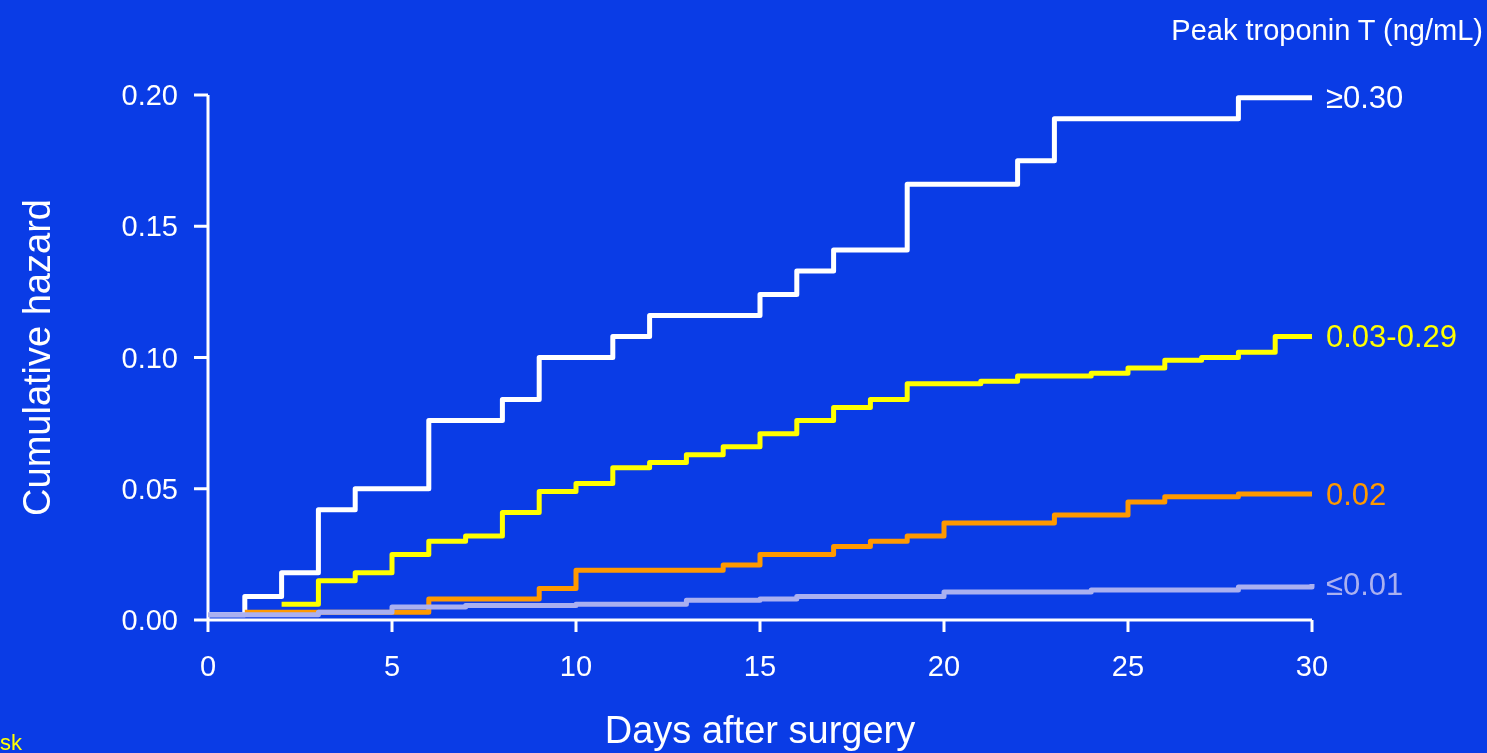 The width and height of the screenshot is (1487, 753). I want to click on y-tick-label: 0.15, so click(149, 226).